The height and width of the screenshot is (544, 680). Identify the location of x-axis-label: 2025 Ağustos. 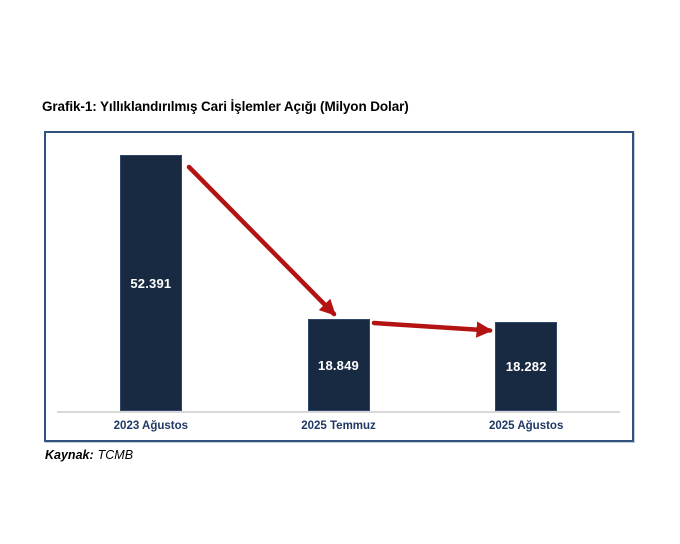
(526, 426).